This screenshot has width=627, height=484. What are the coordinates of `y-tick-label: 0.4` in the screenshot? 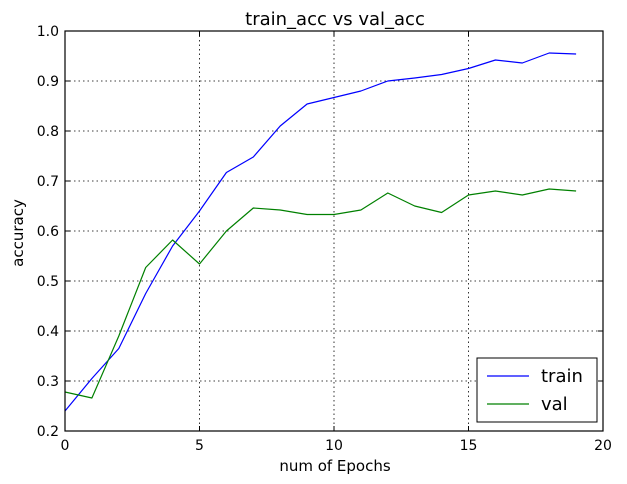 It's located at (48, 332).